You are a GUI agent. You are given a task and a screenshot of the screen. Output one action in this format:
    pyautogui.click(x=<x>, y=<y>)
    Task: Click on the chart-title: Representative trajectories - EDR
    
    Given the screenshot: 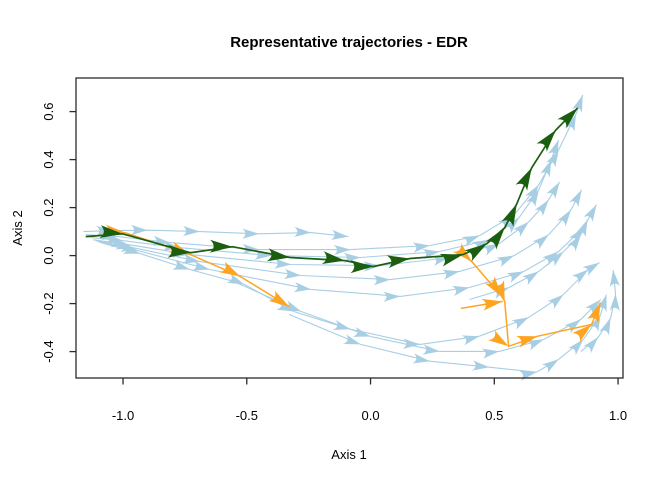 What is the action you would take?
    pyautogui.click(x=349, y=42)
    